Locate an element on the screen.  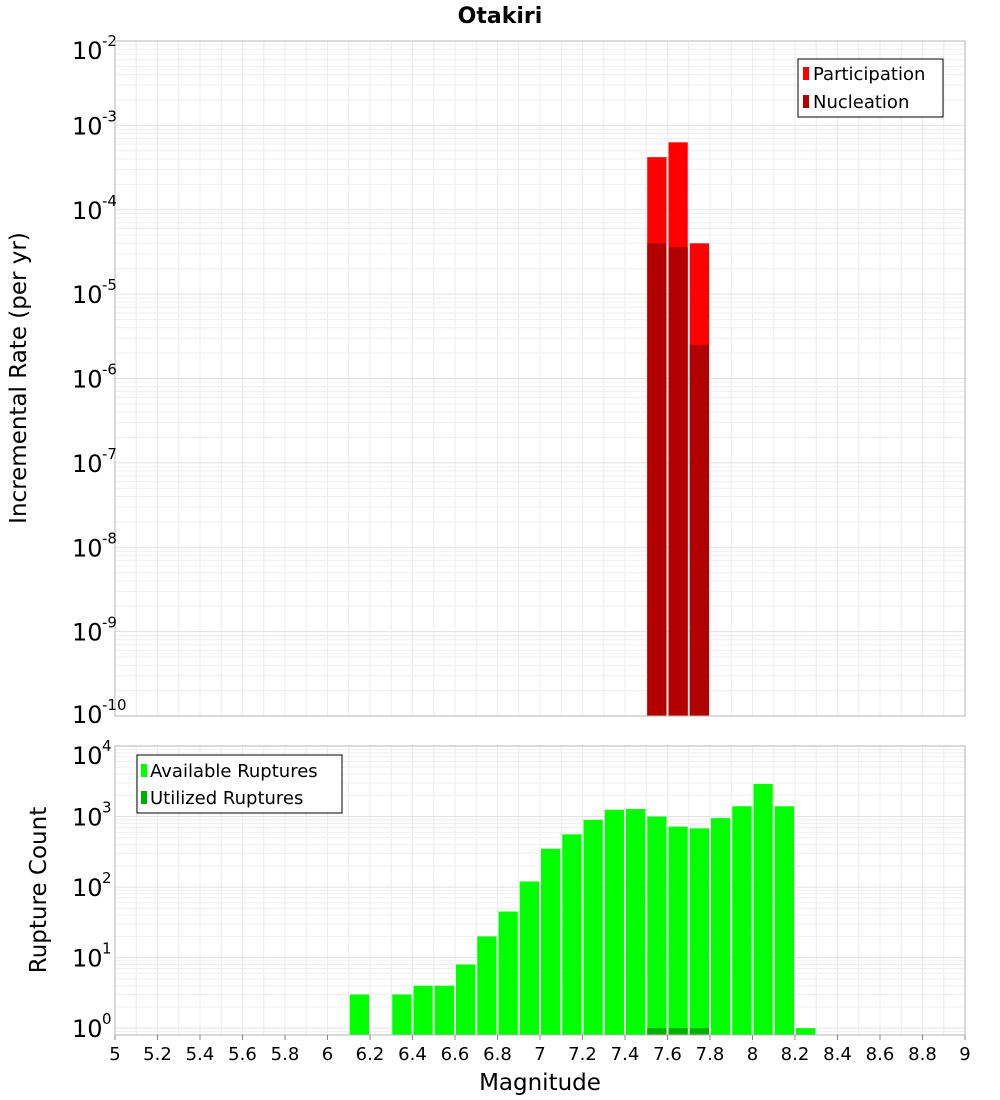
x-tick-label: 8.2 is located at coordinates (795, 1054).